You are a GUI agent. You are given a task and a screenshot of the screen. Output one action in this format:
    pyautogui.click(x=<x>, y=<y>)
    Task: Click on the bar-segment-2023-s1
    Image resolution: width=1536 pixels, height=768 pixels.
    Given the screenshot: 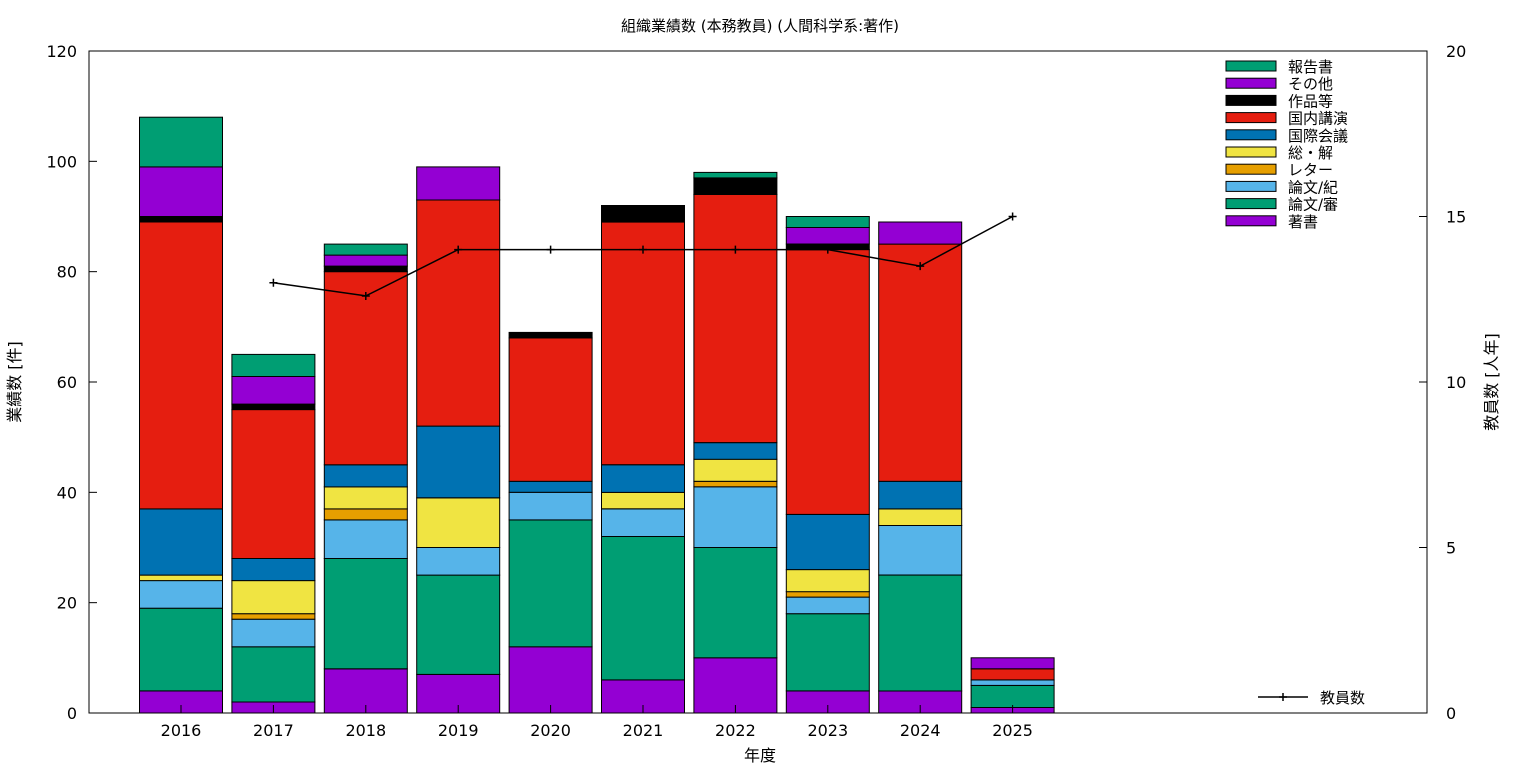 What is the action you would take?
    pyautogui.click(x=827, y=652)
    